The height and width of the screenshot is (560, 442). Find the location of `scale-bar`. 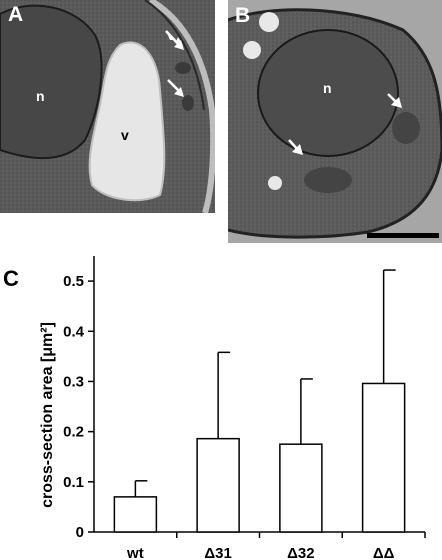

scale-bar is located at coordinates (403, 235).